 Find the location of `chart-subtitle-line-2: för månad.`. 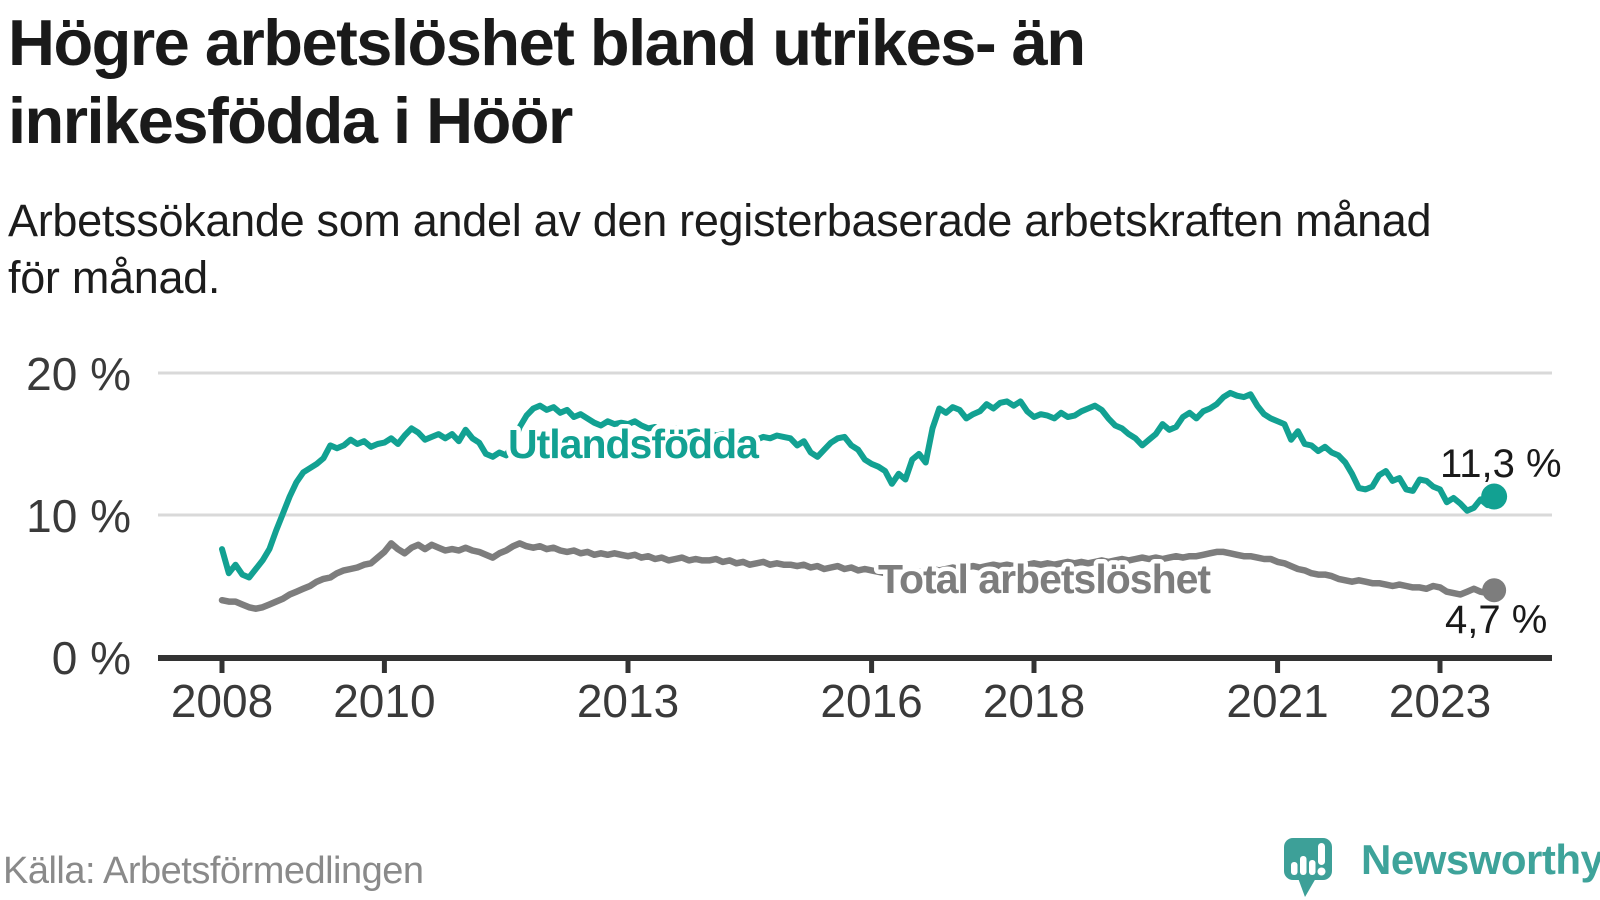

chart-subtitle-line-2: för månad. is located at coordinates (114, 277).